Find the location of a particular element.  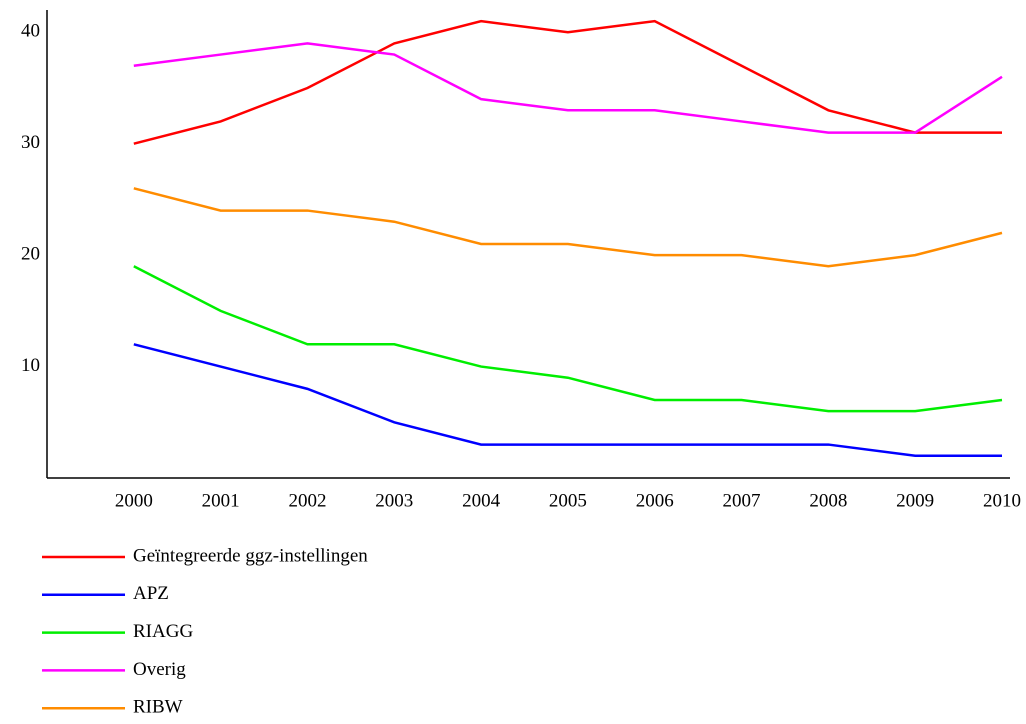

legend-label: RIBW is located at coordinates (158, 707).